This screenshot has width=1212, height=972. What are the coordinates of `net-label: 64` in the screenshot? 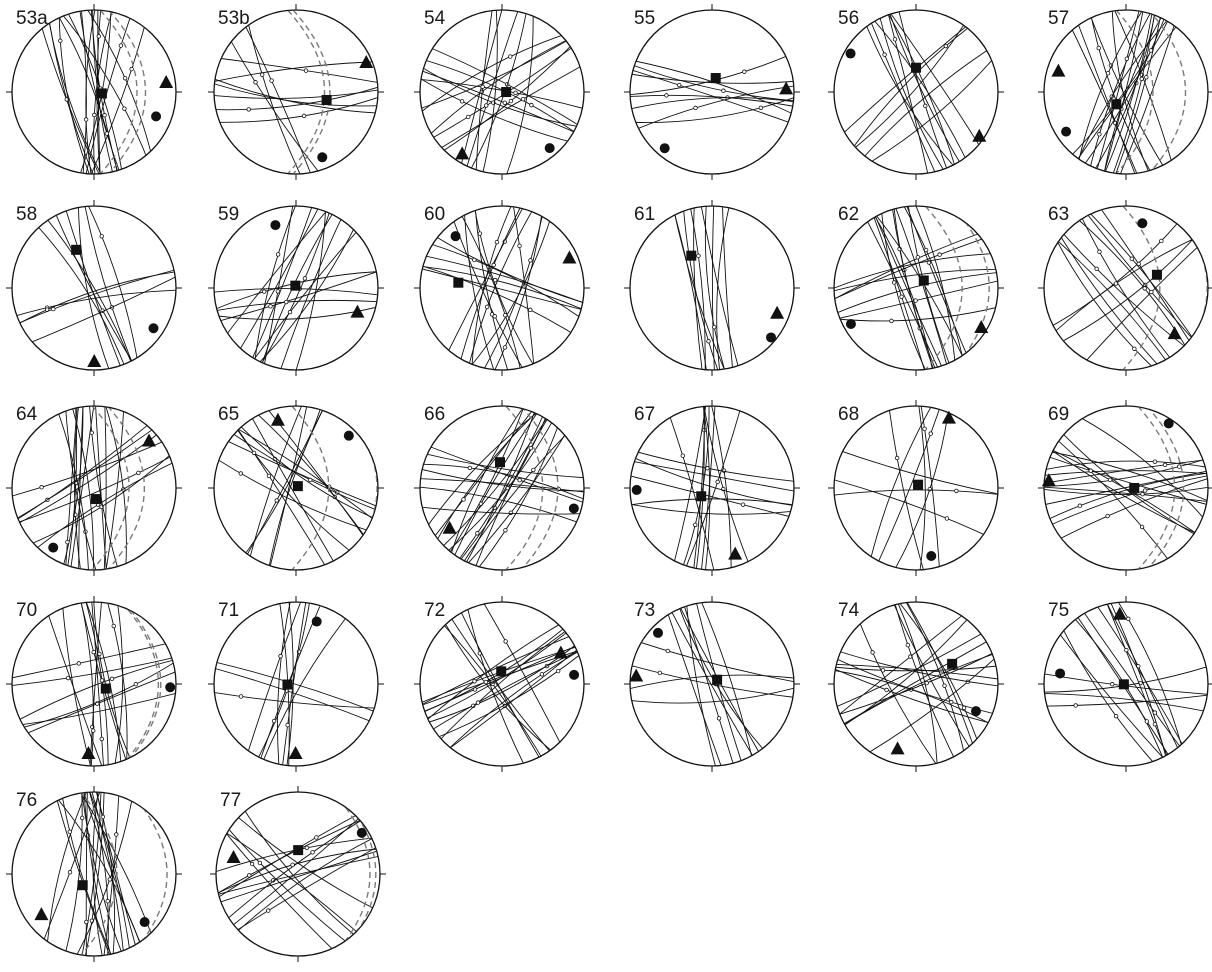 It's located at (27, 414).